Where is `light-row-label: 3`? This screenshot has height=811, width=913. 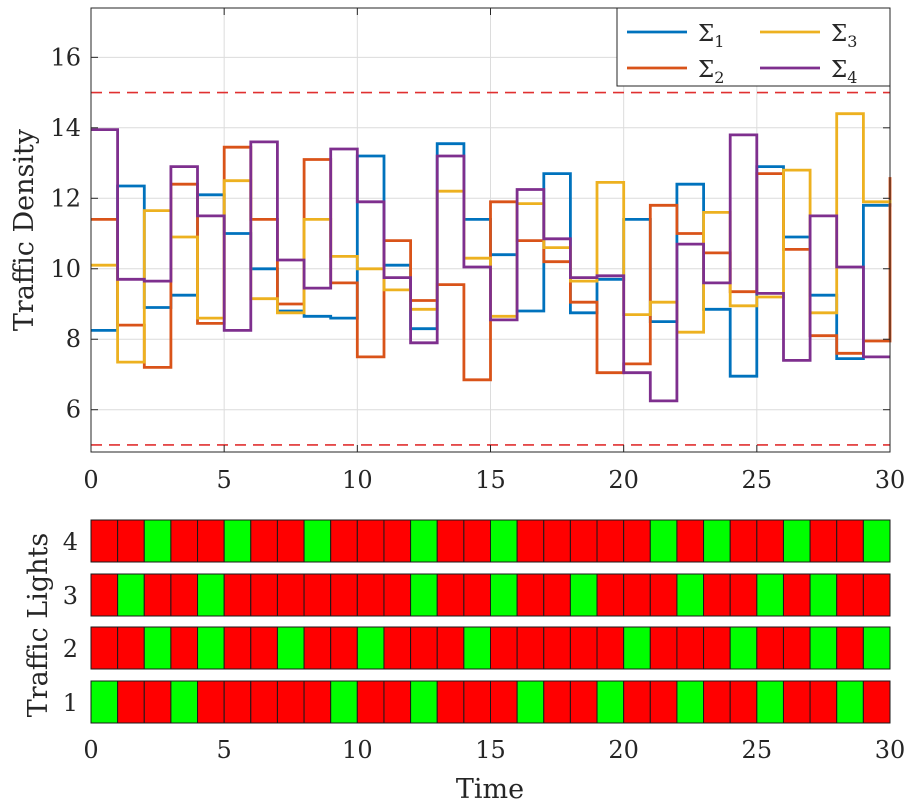 light-row-label: 3 is located at coordinates (70, 596).